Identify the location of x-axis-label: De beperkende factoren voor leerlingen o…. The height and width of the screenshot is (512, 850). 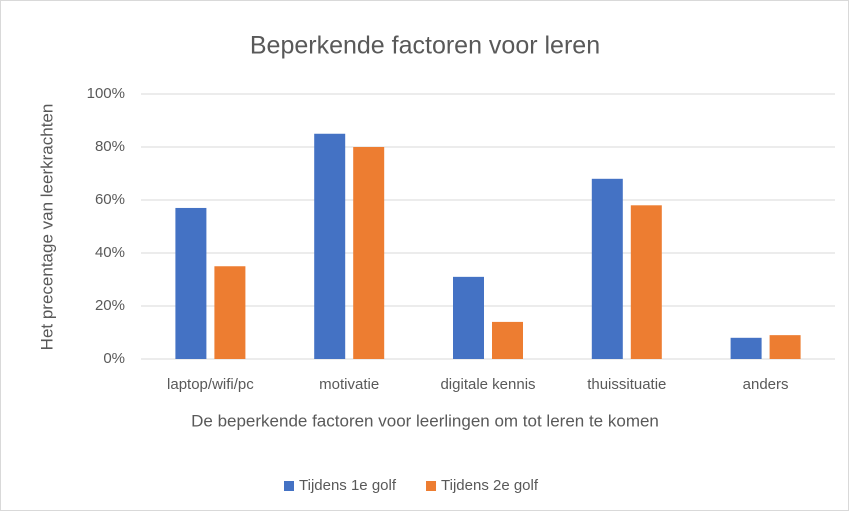
(425, 420).